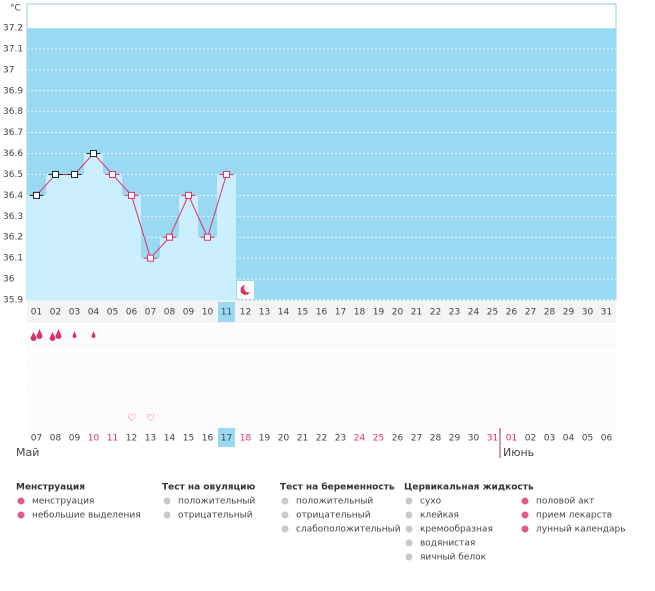  What do you see at coordinates (455, 439) in the screenshot?
I see `date-label: 29` at bounding box center [455, 439].